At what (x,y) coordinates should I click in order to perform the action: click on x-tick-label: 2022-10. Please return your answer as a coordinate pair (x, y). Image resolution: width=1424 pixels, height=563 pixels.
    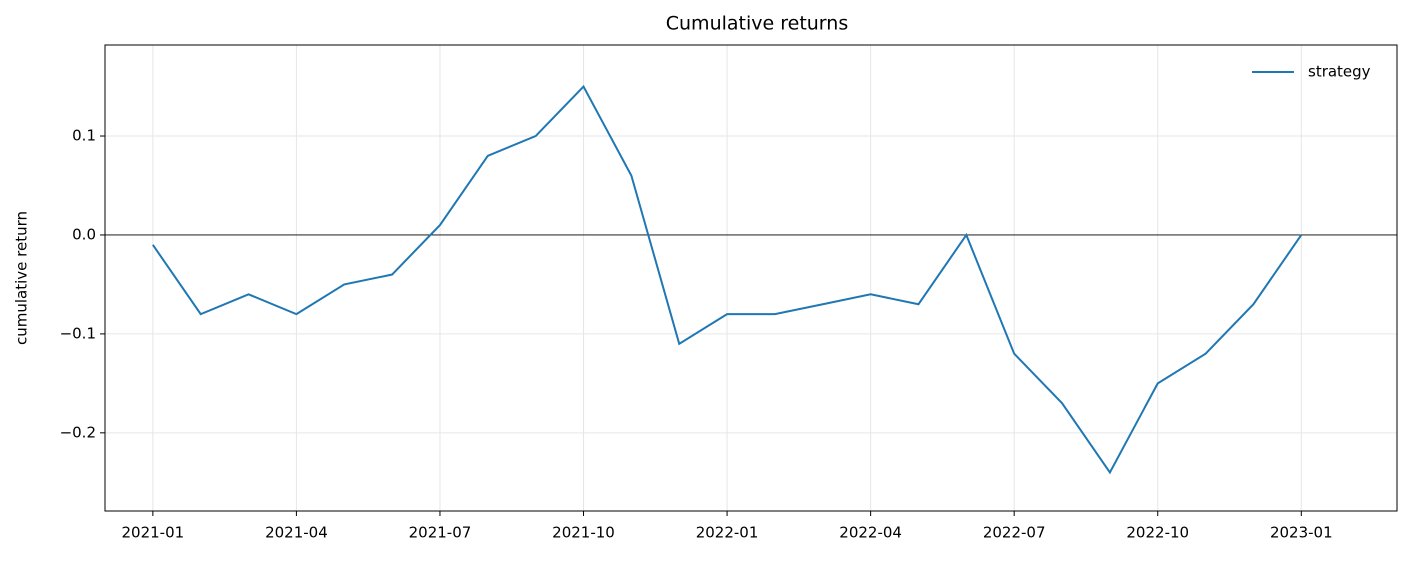
    Looking at the image, I should click on (1157, 533).